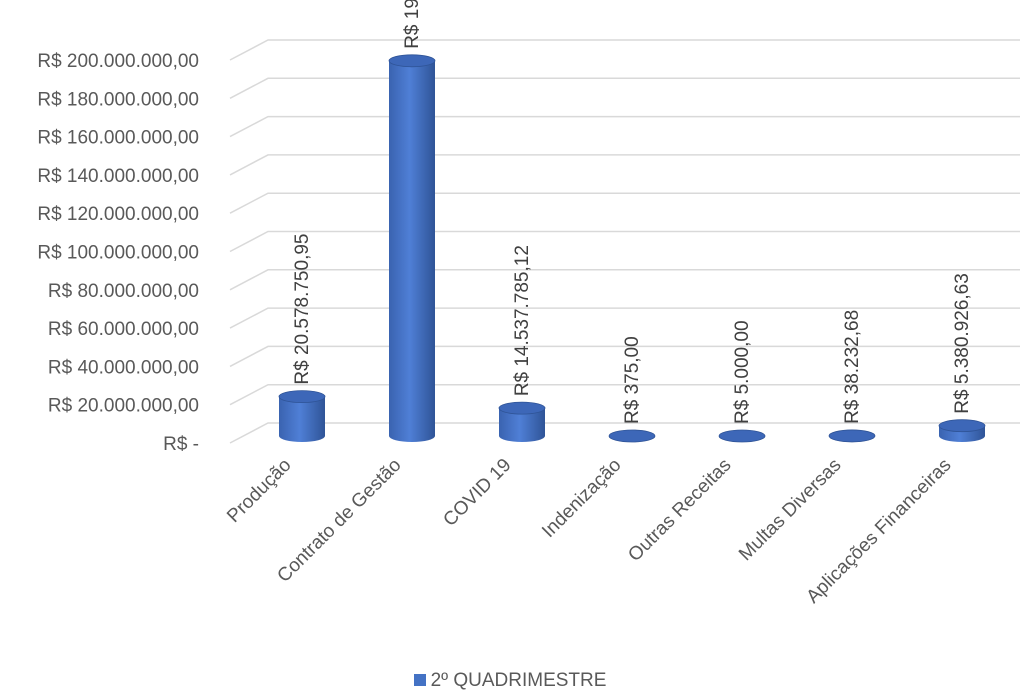  I want to click on data-label: R$ 5.380.926,63, so click(962, 343).